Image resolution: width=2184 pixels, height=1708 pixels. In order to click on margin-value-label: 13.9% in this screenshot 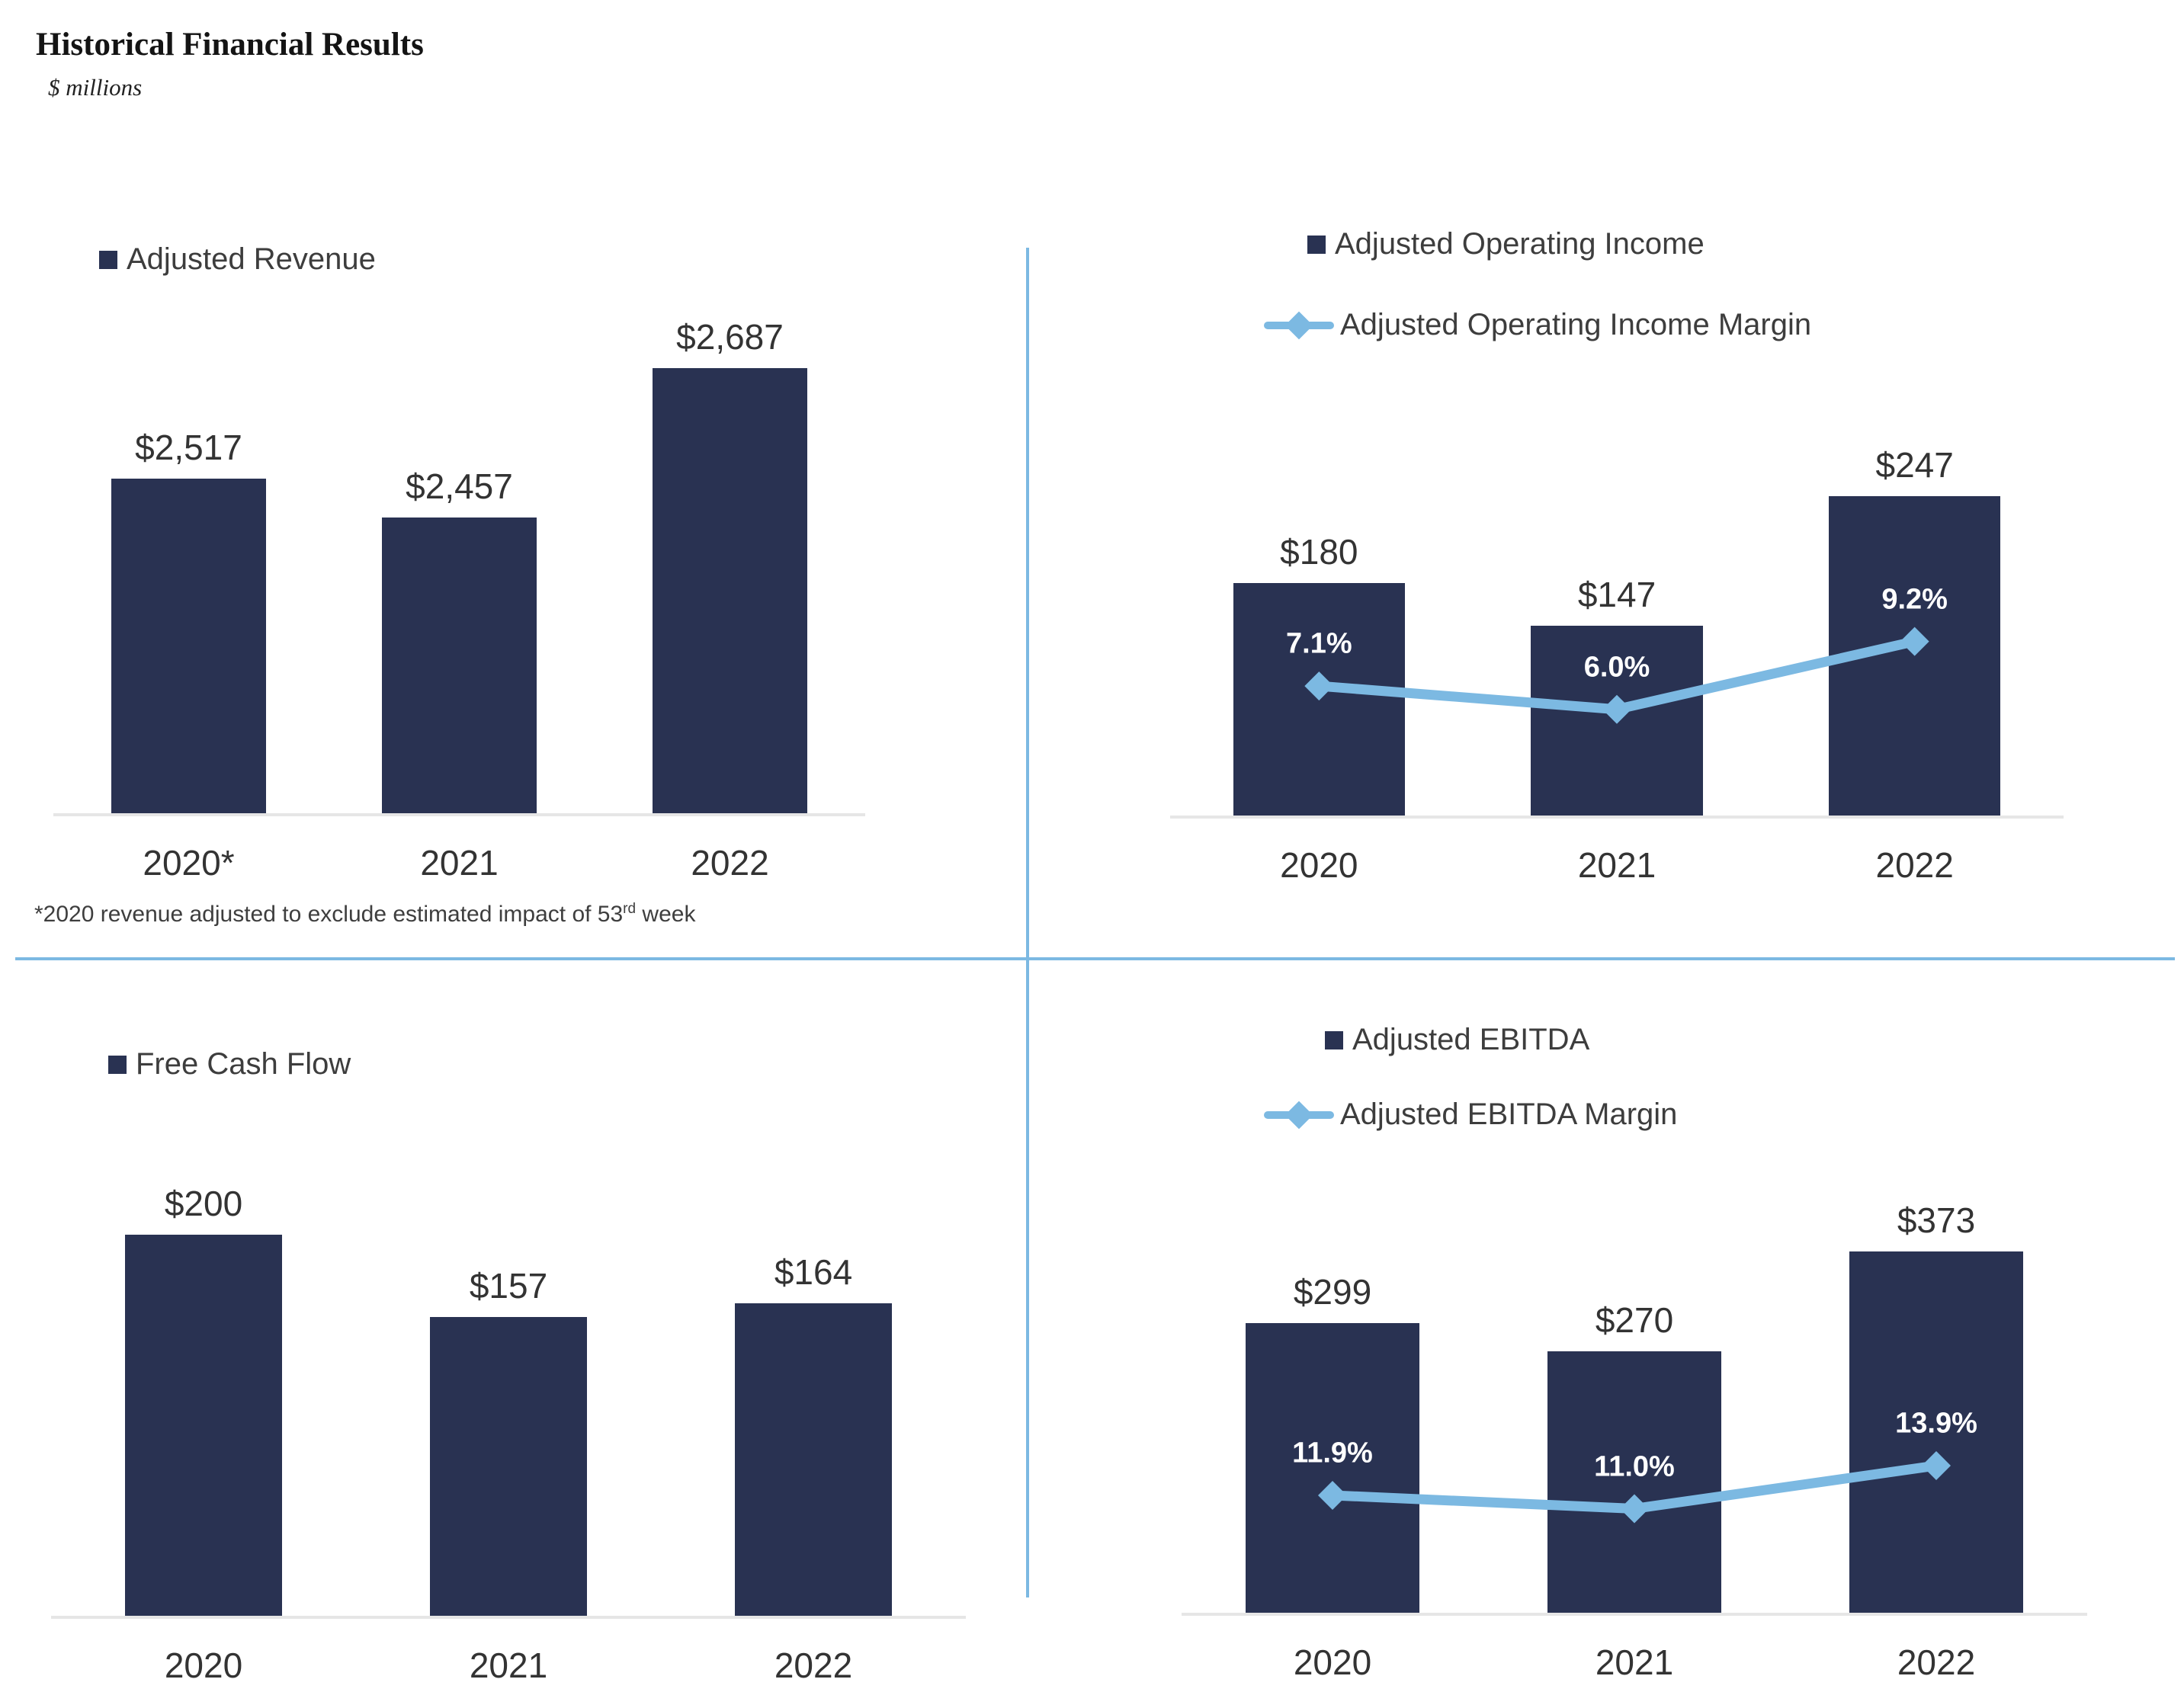, I will do `click(1936, 1423)`.